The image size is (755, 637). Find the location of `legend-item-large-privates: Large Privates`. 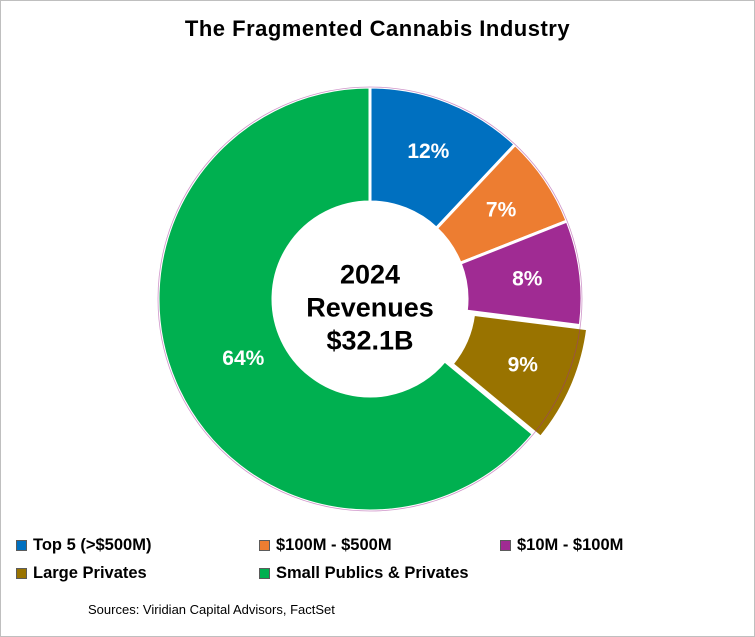

legend-item-large-privates: Large Privates is located at coordinates (81, 573).